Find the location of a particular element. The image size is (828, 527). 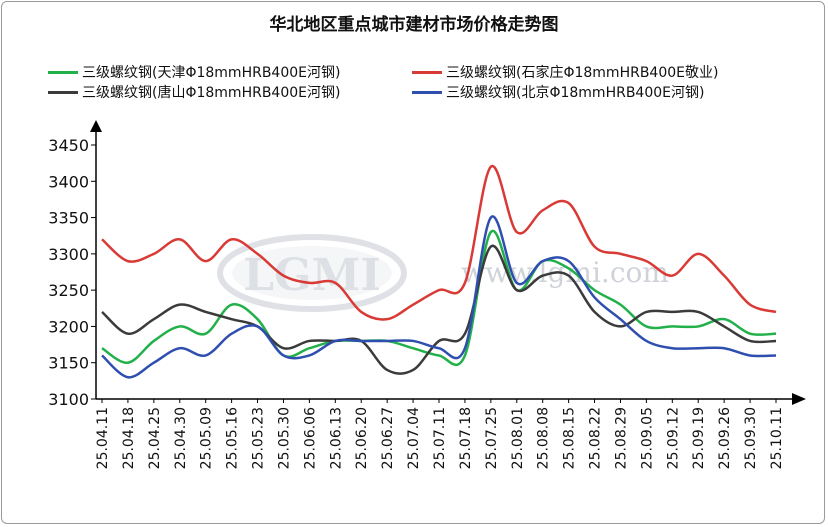

legend-label-shijiazhuang: 三级螺纹钢(石家庄Φ18mmHRB400E敬业) is located at coordinates (582, 73).